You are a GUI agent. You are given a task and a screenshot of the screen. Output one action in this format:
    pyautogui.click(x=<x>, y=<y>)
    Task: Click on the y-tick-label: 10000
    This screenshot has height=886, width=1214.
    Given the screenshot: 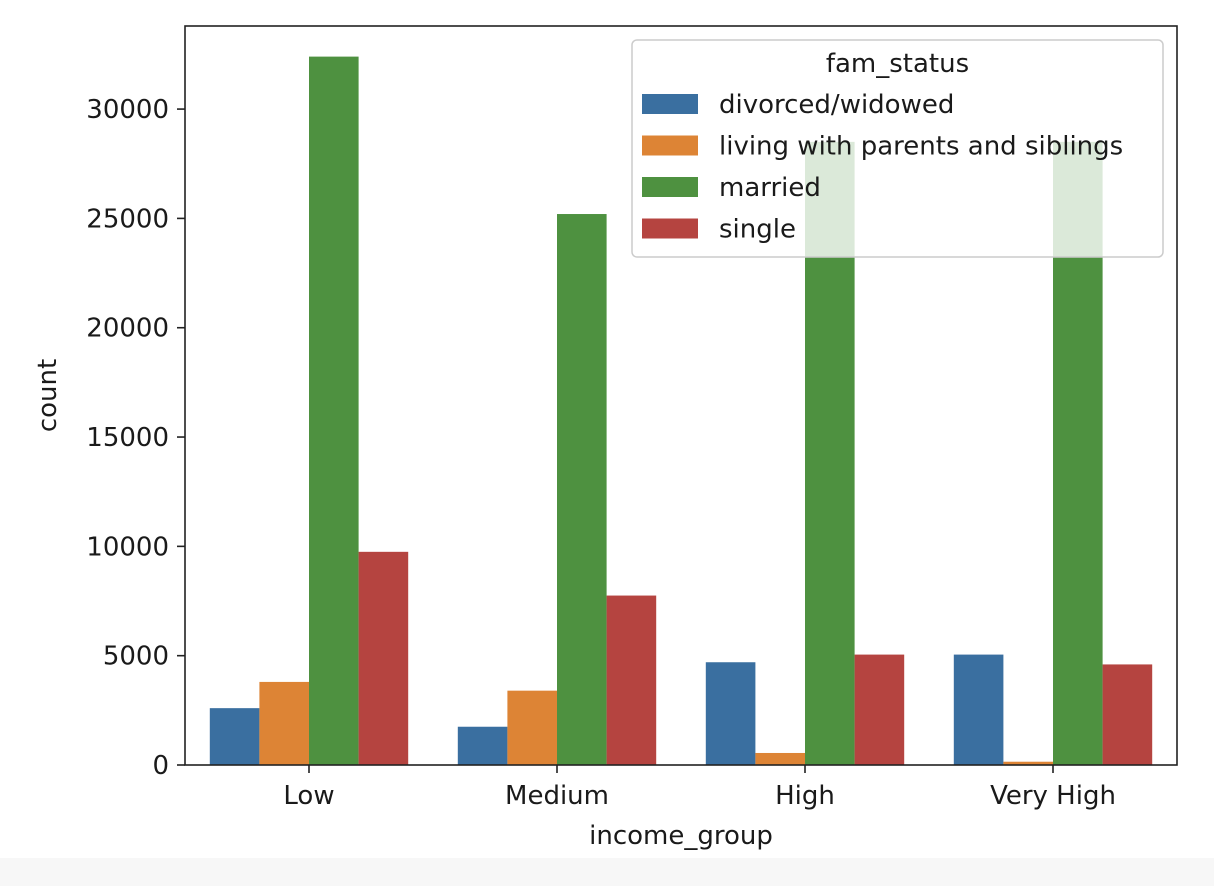 What is the action you would take?
    pyautogui.click(x=127, y=547)
    